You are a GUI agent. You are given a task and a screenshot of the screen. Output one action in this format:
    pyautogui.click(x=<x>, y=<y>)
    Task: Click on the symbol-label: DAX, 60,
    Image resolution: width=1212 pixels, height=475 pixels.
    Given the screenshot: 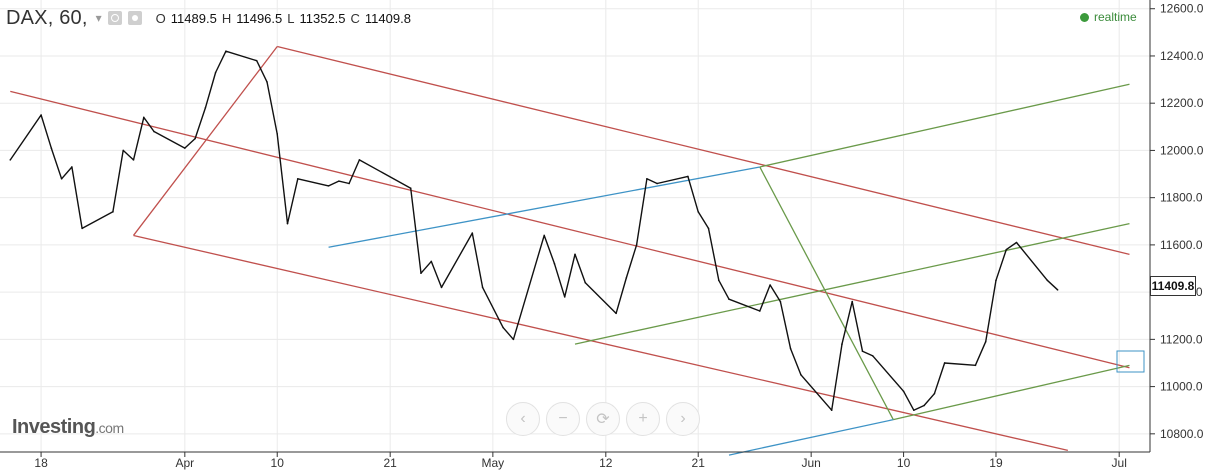 What is the action you would take?
    pyautogui.click(x=47, y=17)
    